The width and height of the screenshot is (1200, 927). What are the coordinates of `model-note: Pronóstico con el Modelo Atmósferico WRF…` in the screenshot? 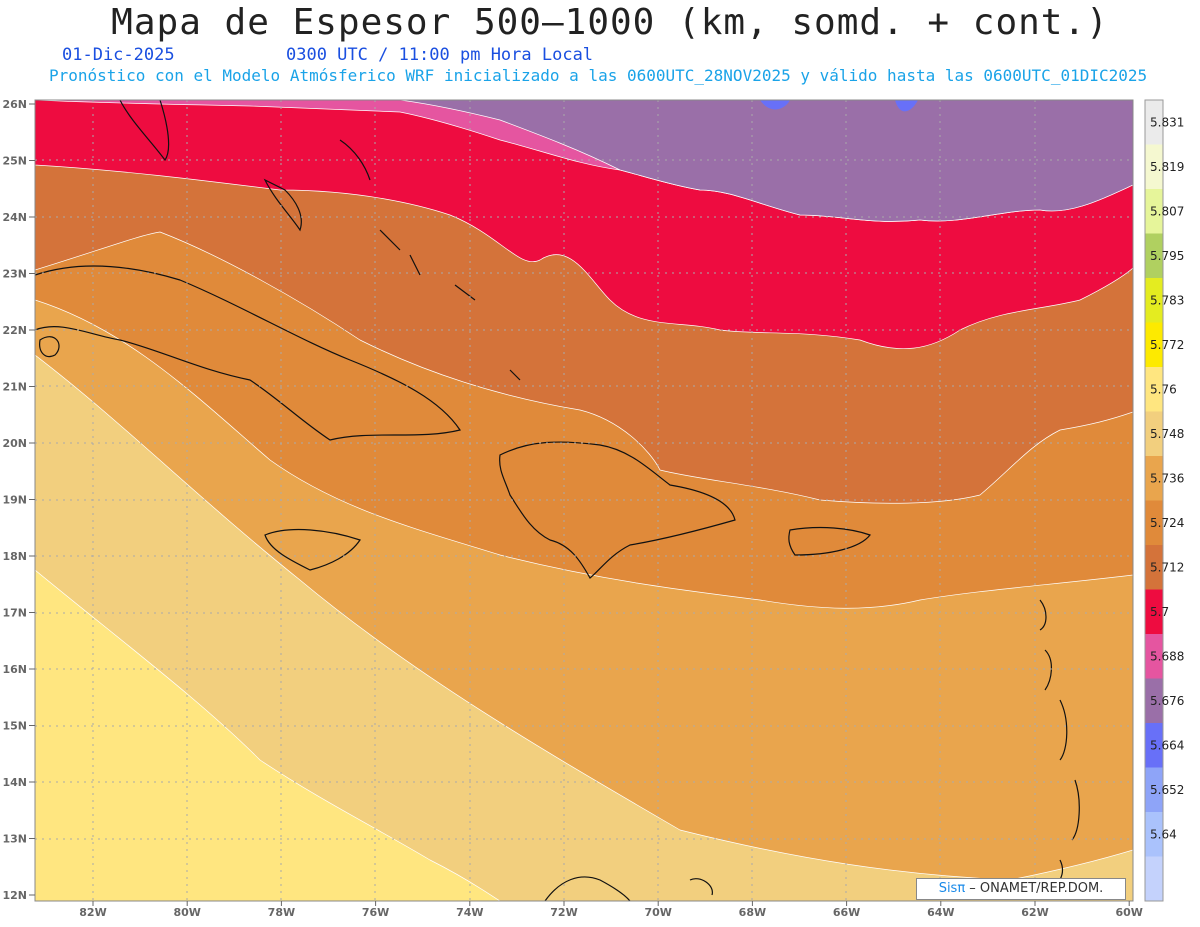 It's located at (598, 75).